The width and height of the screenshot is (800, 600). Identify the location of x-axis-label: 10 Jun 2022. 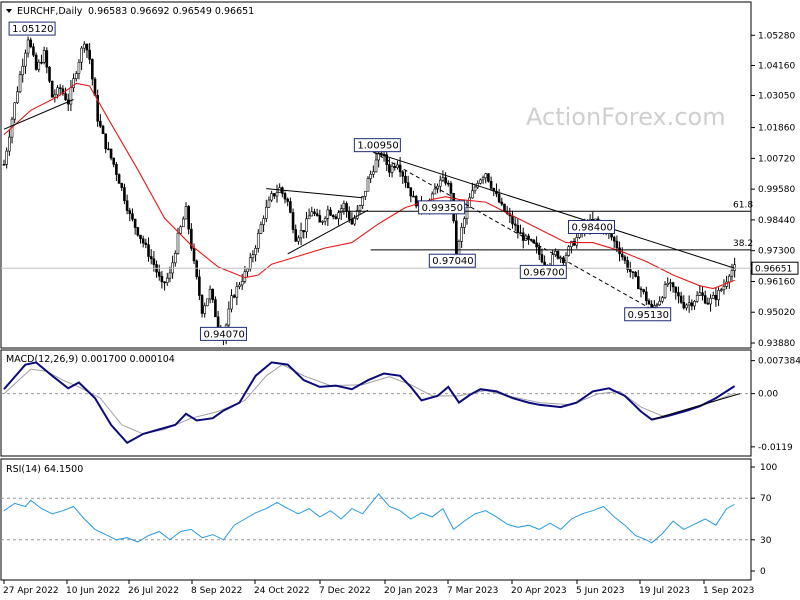
(93, 591).